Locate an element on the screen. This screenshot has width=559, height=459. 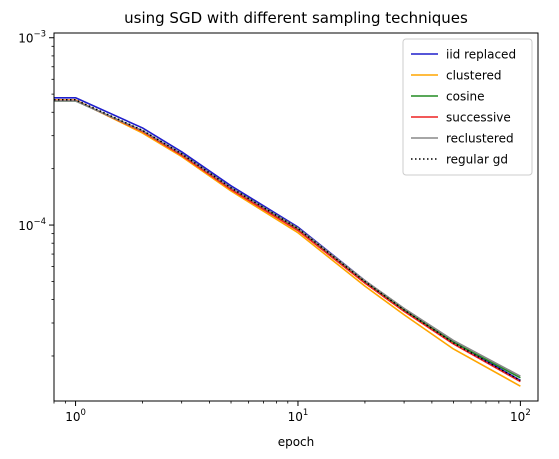
y-tick-label: 10⁻³ is located at coordinates (32, 38).